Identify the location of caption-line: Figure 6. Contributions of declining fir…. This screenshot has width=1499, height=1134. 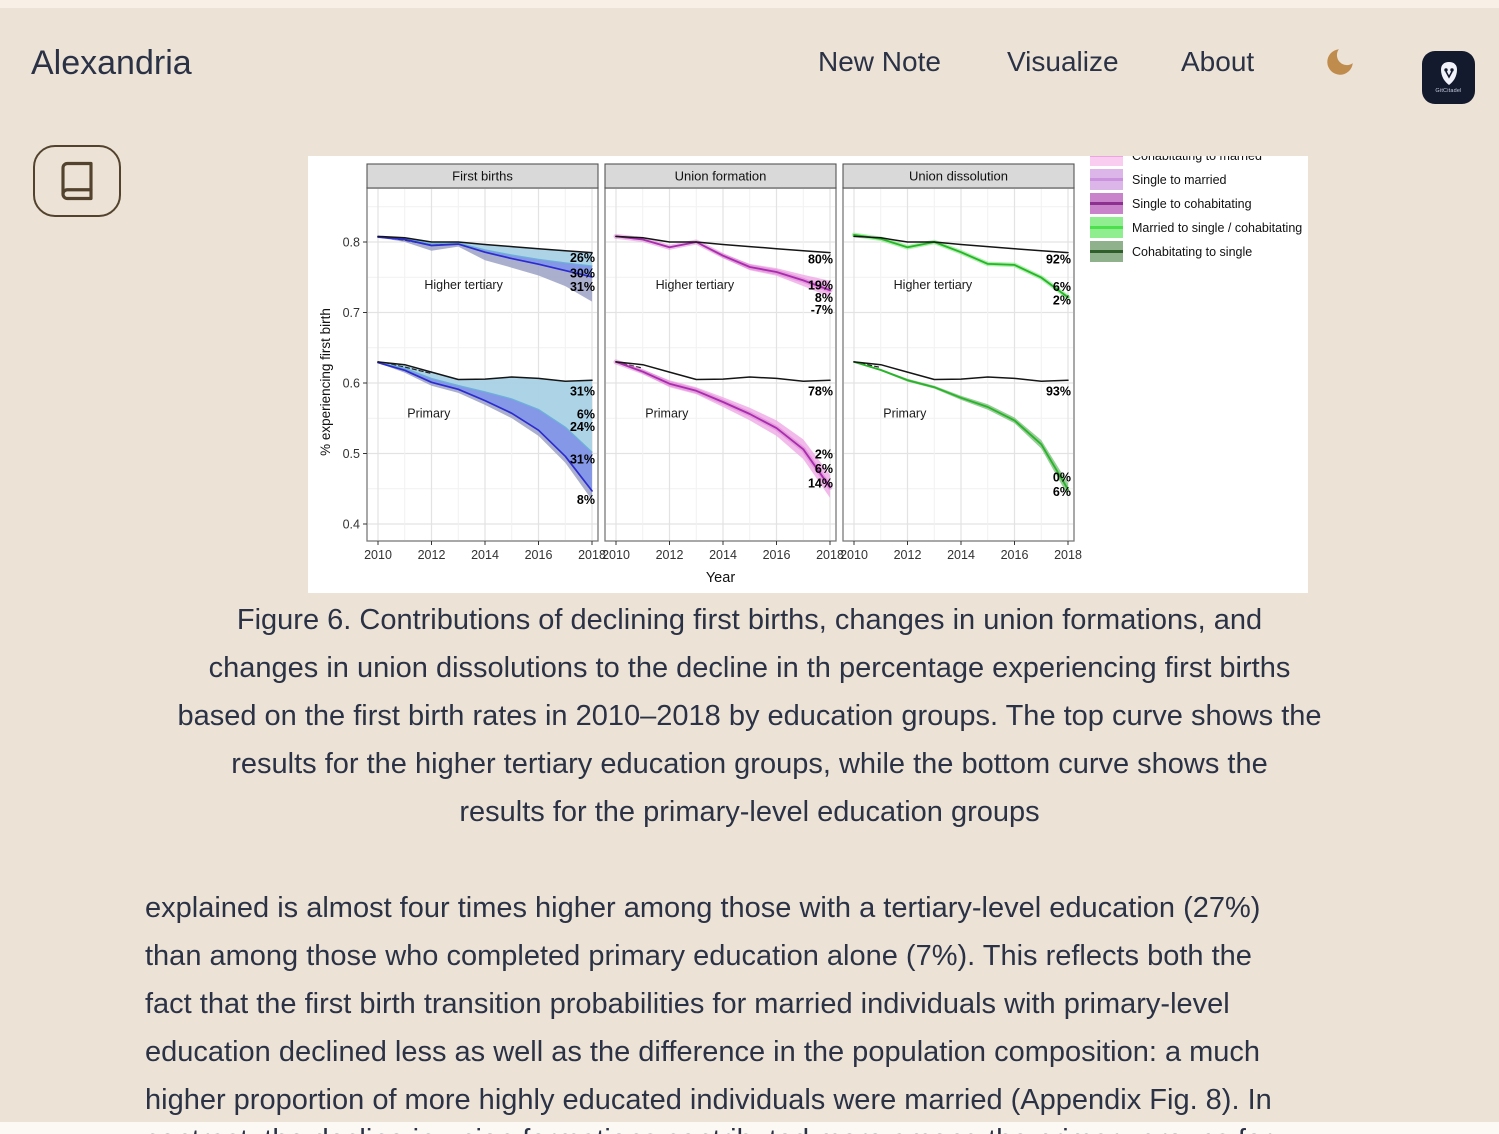
(749, 620).